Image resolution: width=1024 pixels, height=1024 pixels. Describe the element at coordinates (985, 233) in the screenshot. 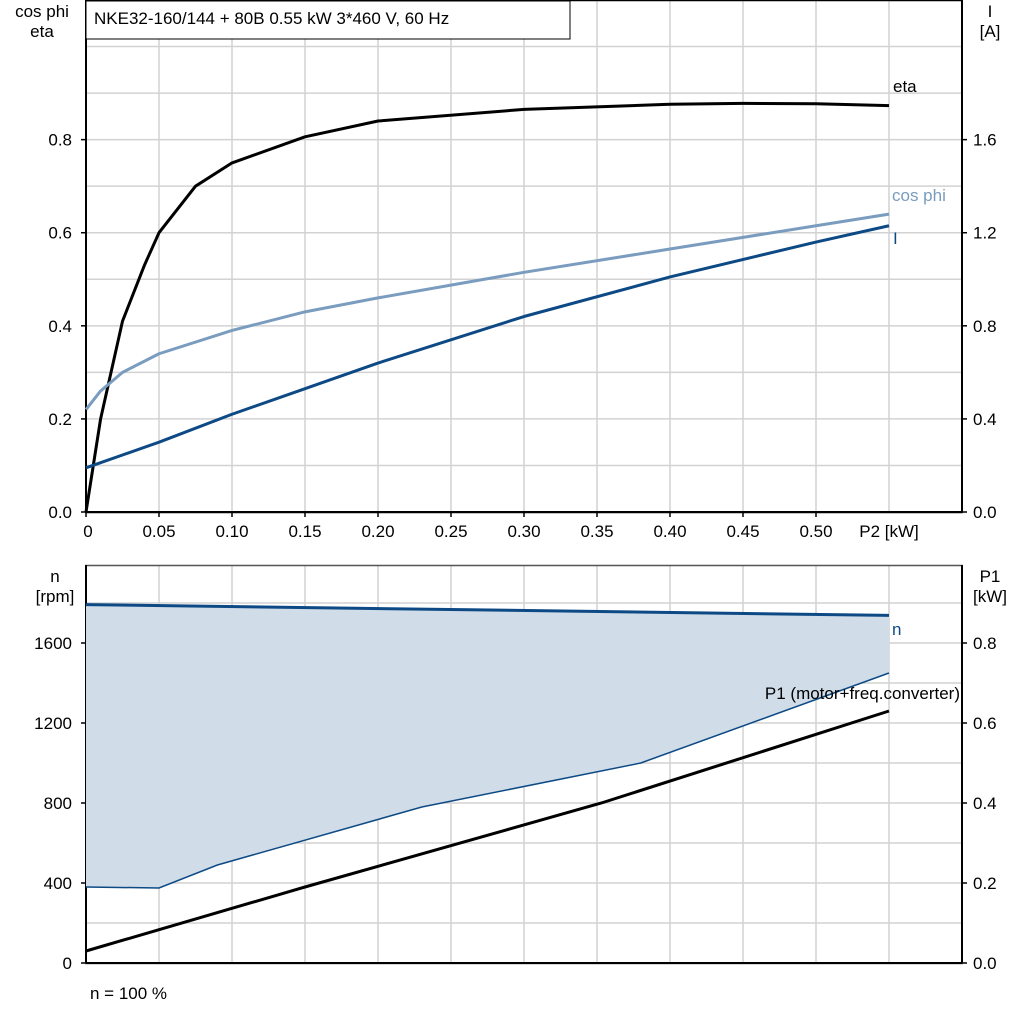

I see `y-tick-label-right: 1.2` at that location.